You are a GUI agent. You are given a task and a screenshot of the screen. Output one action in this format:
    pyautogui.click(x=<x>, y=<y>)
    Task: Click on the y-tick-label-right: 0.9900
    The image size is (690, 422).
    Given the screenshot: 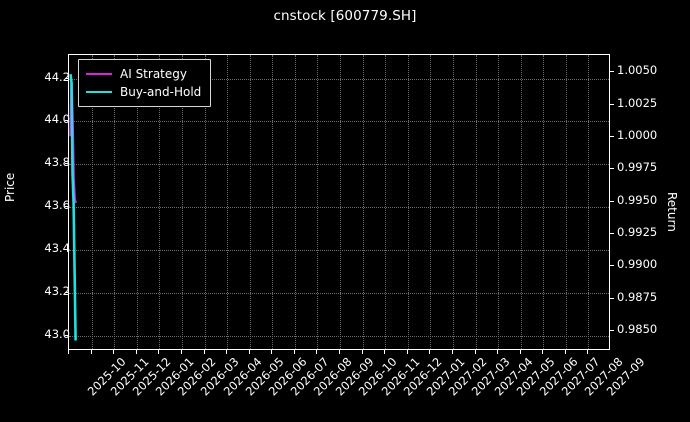 What is the action you would take?
    pyautogui.click(x=637, y=264)
    